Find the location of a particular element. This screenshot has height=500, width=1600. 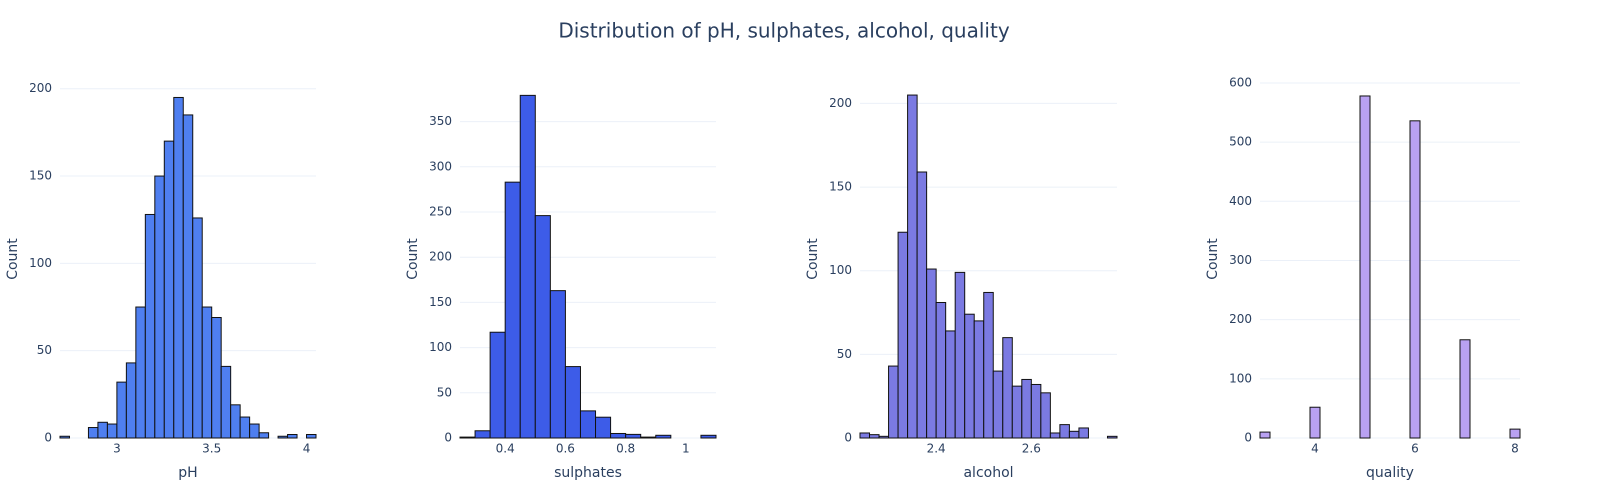

x-axis-label: quality is located at coordinates (1390, 473).